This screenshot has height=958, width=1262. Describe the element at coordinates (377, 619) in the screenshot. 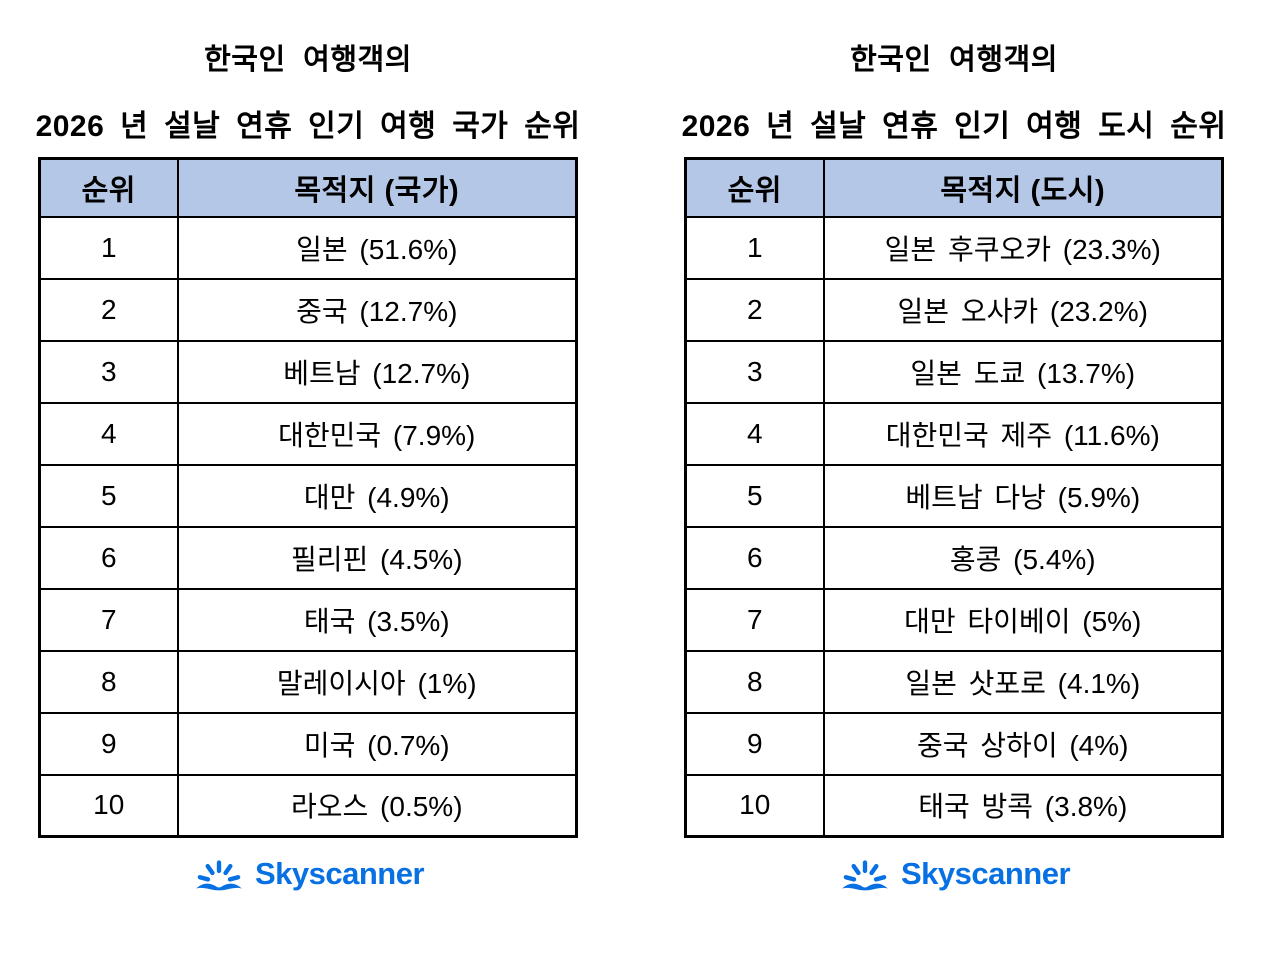

I see `destination-cell: 태국 (3.5%)` at that location.